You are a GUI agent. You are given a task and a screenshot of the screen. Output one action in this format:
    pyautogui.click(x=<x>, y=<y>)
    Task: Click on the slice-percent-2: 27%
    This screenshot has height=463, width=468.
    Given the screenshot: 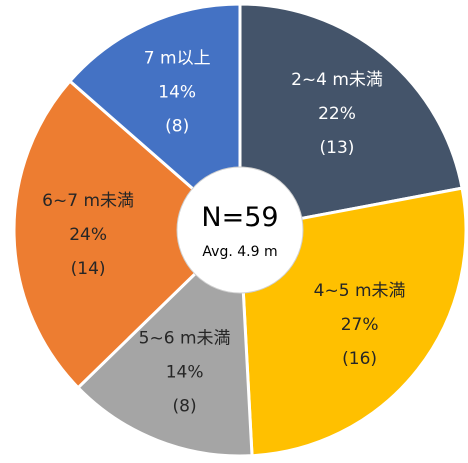 What is the action you would take?
    pyautogui.click(x=360, y=325)
    